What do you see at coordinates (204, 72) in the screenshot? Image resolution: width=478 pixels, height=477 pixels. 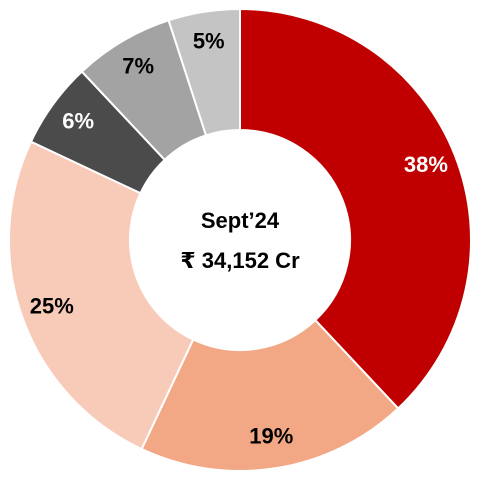 I see `donut-segment` at bounding box center [204, 72].